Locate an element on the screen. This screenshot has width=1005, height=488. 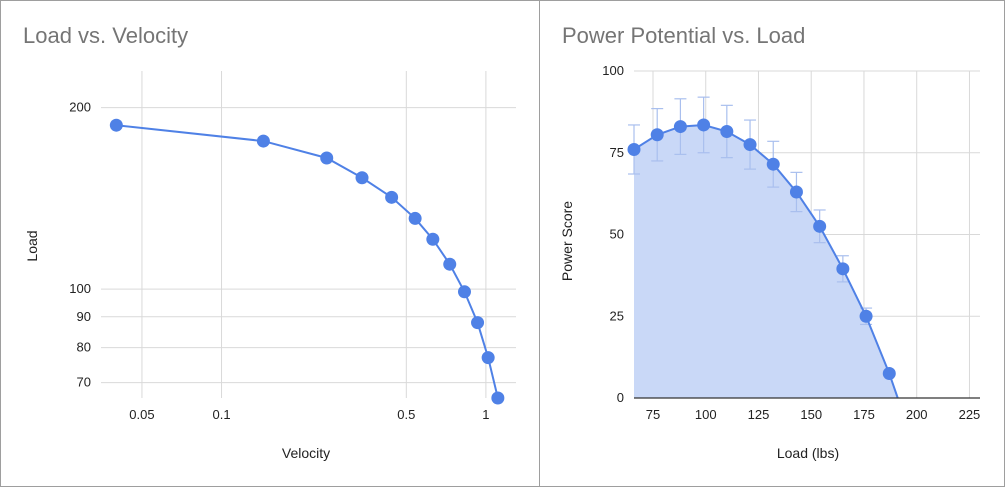
chart-title: Load vs. Velocity is located at coordinates (106, 35).